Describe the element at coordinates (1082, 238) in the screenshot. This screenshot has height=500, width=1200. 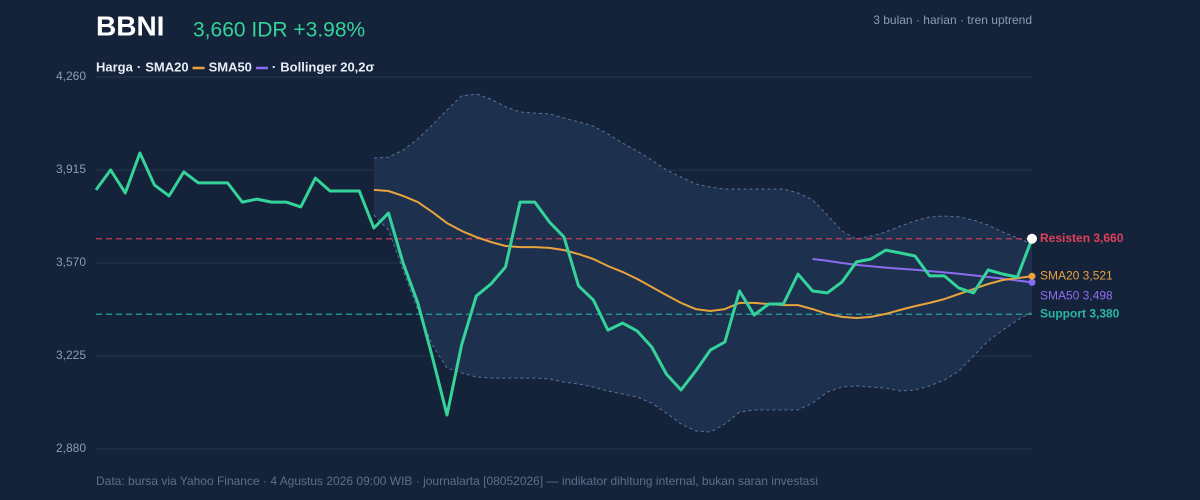
I see `reference-label: Resisten 3,660` at that location.